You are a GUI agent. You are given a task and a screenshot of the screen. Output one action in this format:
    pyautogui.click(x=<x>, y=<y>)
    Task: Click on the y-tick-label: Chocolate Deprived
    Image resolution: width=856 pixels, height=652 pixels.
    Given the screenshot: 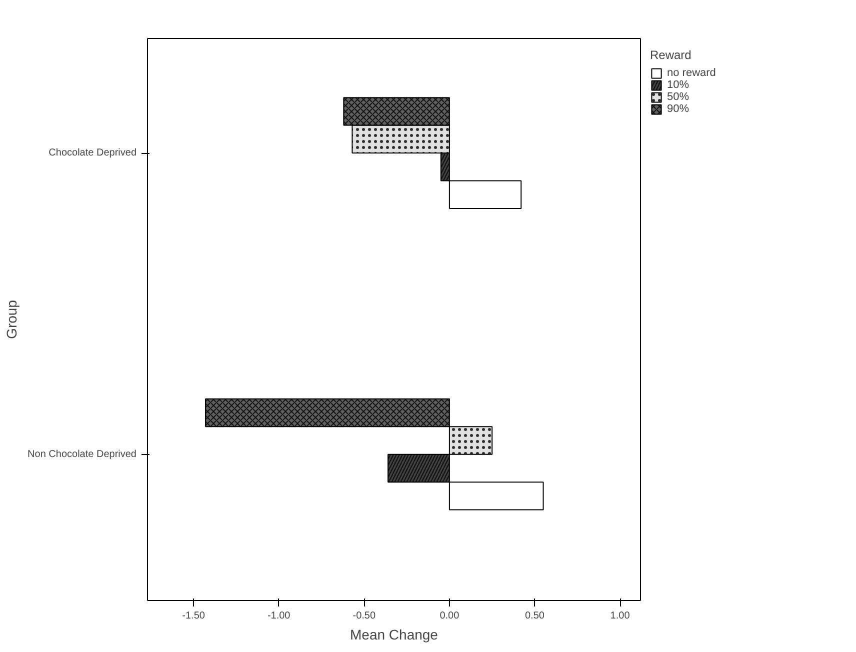 What is the action you would take?
    pyautogui.click(x=92, y=153)
    